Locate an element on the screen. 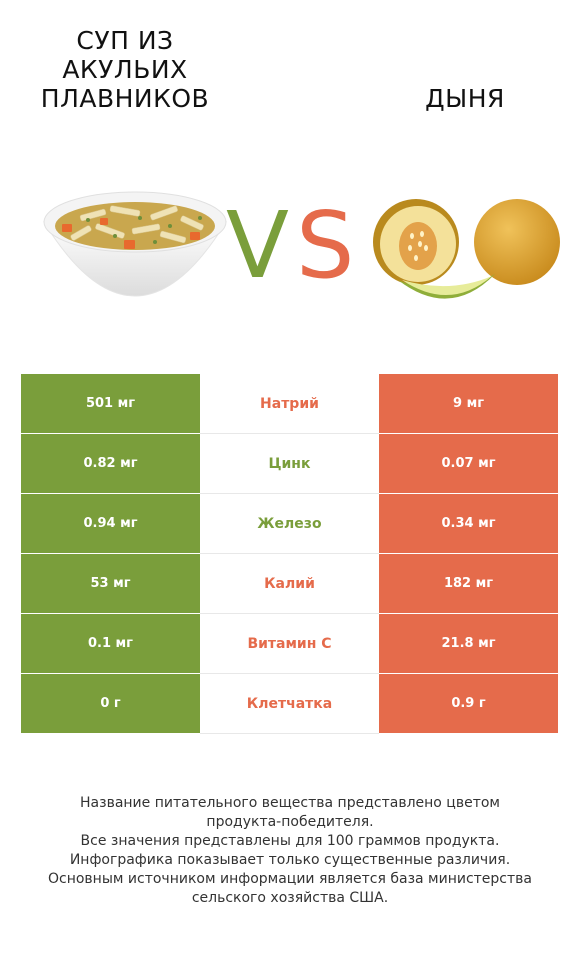  left-value: 501 мг is located at coordinates (110, 404).